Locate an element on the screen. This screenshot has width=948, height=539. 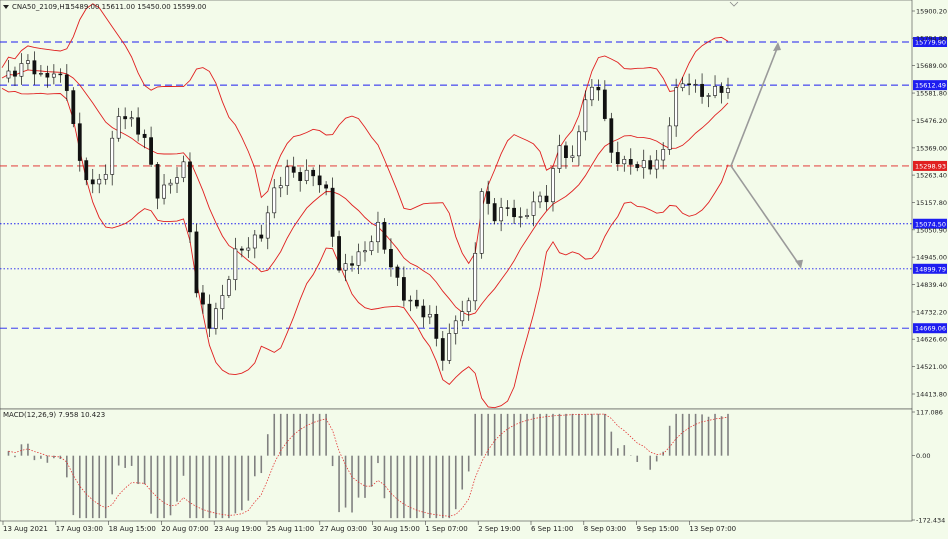
dropdown-triangle-icon is located at coordinates (6, 7).